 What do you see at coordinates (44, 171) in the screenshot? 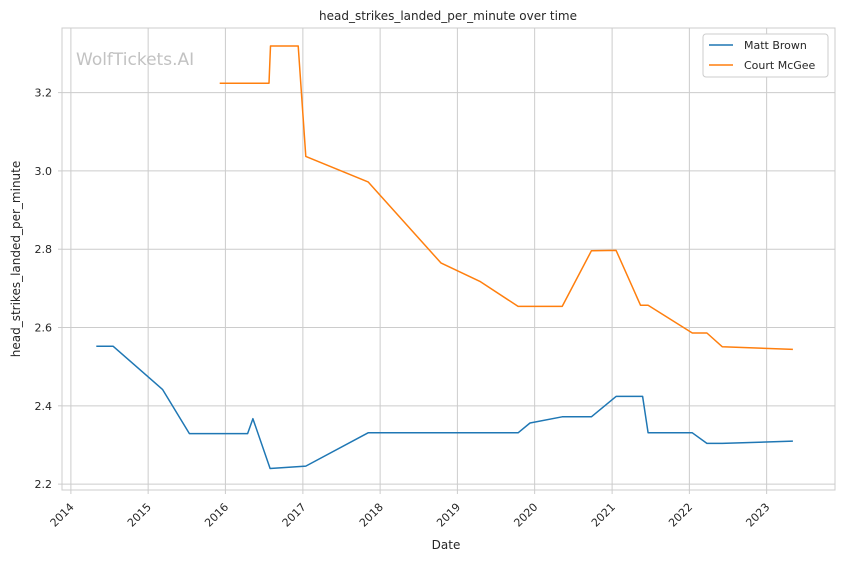
I see `y-tick-label: 3.0` at bounding box center [44, 171].